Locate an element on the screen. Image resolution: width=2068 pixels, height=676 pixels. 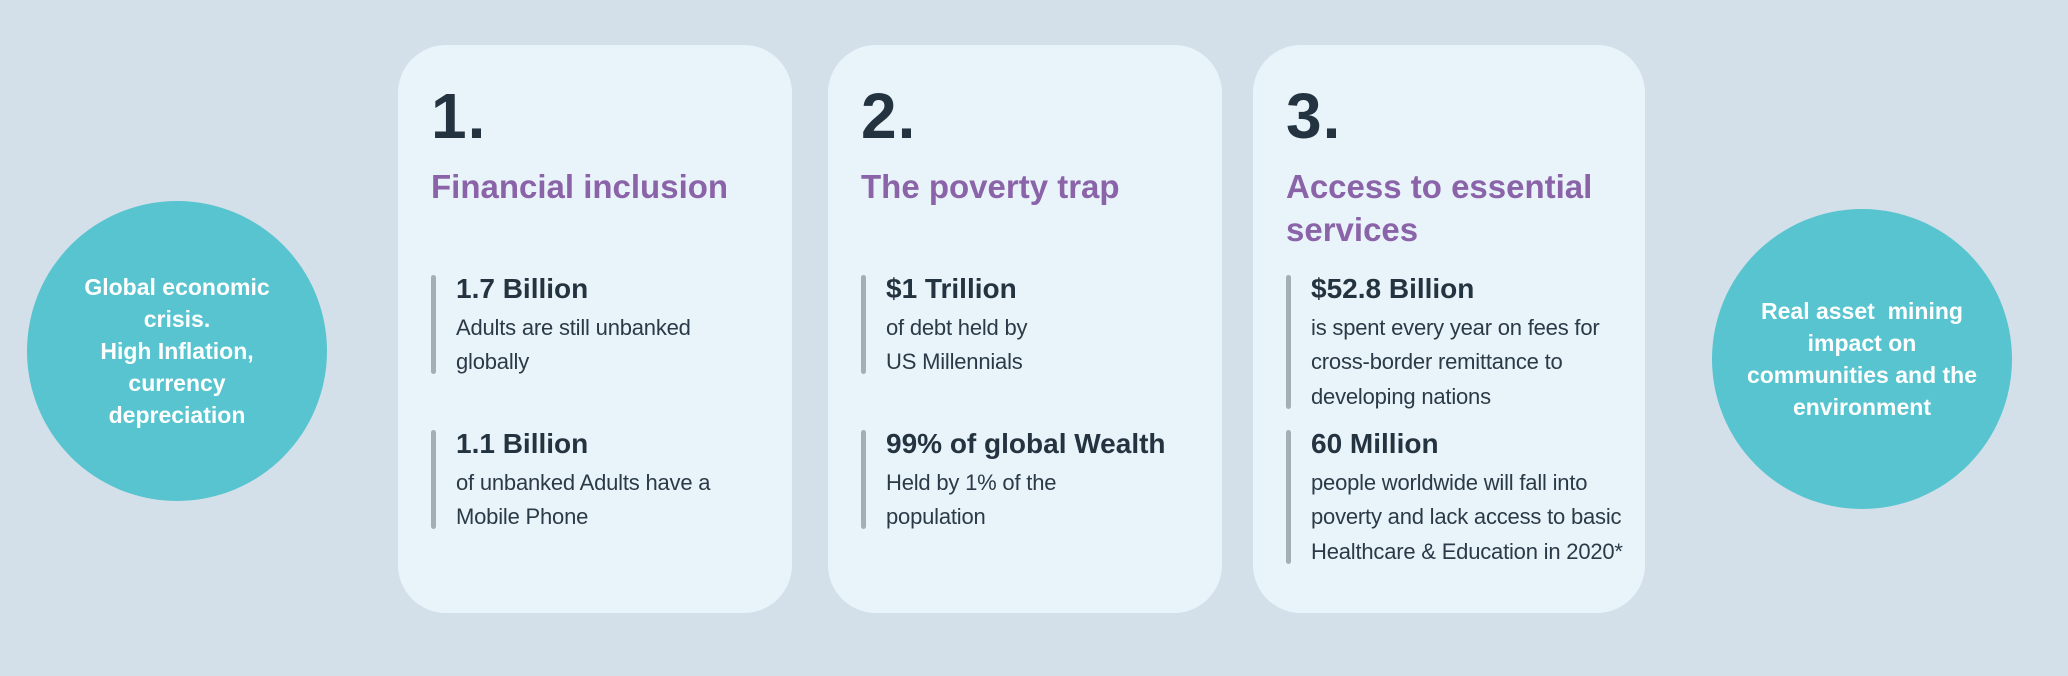
card-1-title: Financial inclusion is located at coordinates (580, 186).